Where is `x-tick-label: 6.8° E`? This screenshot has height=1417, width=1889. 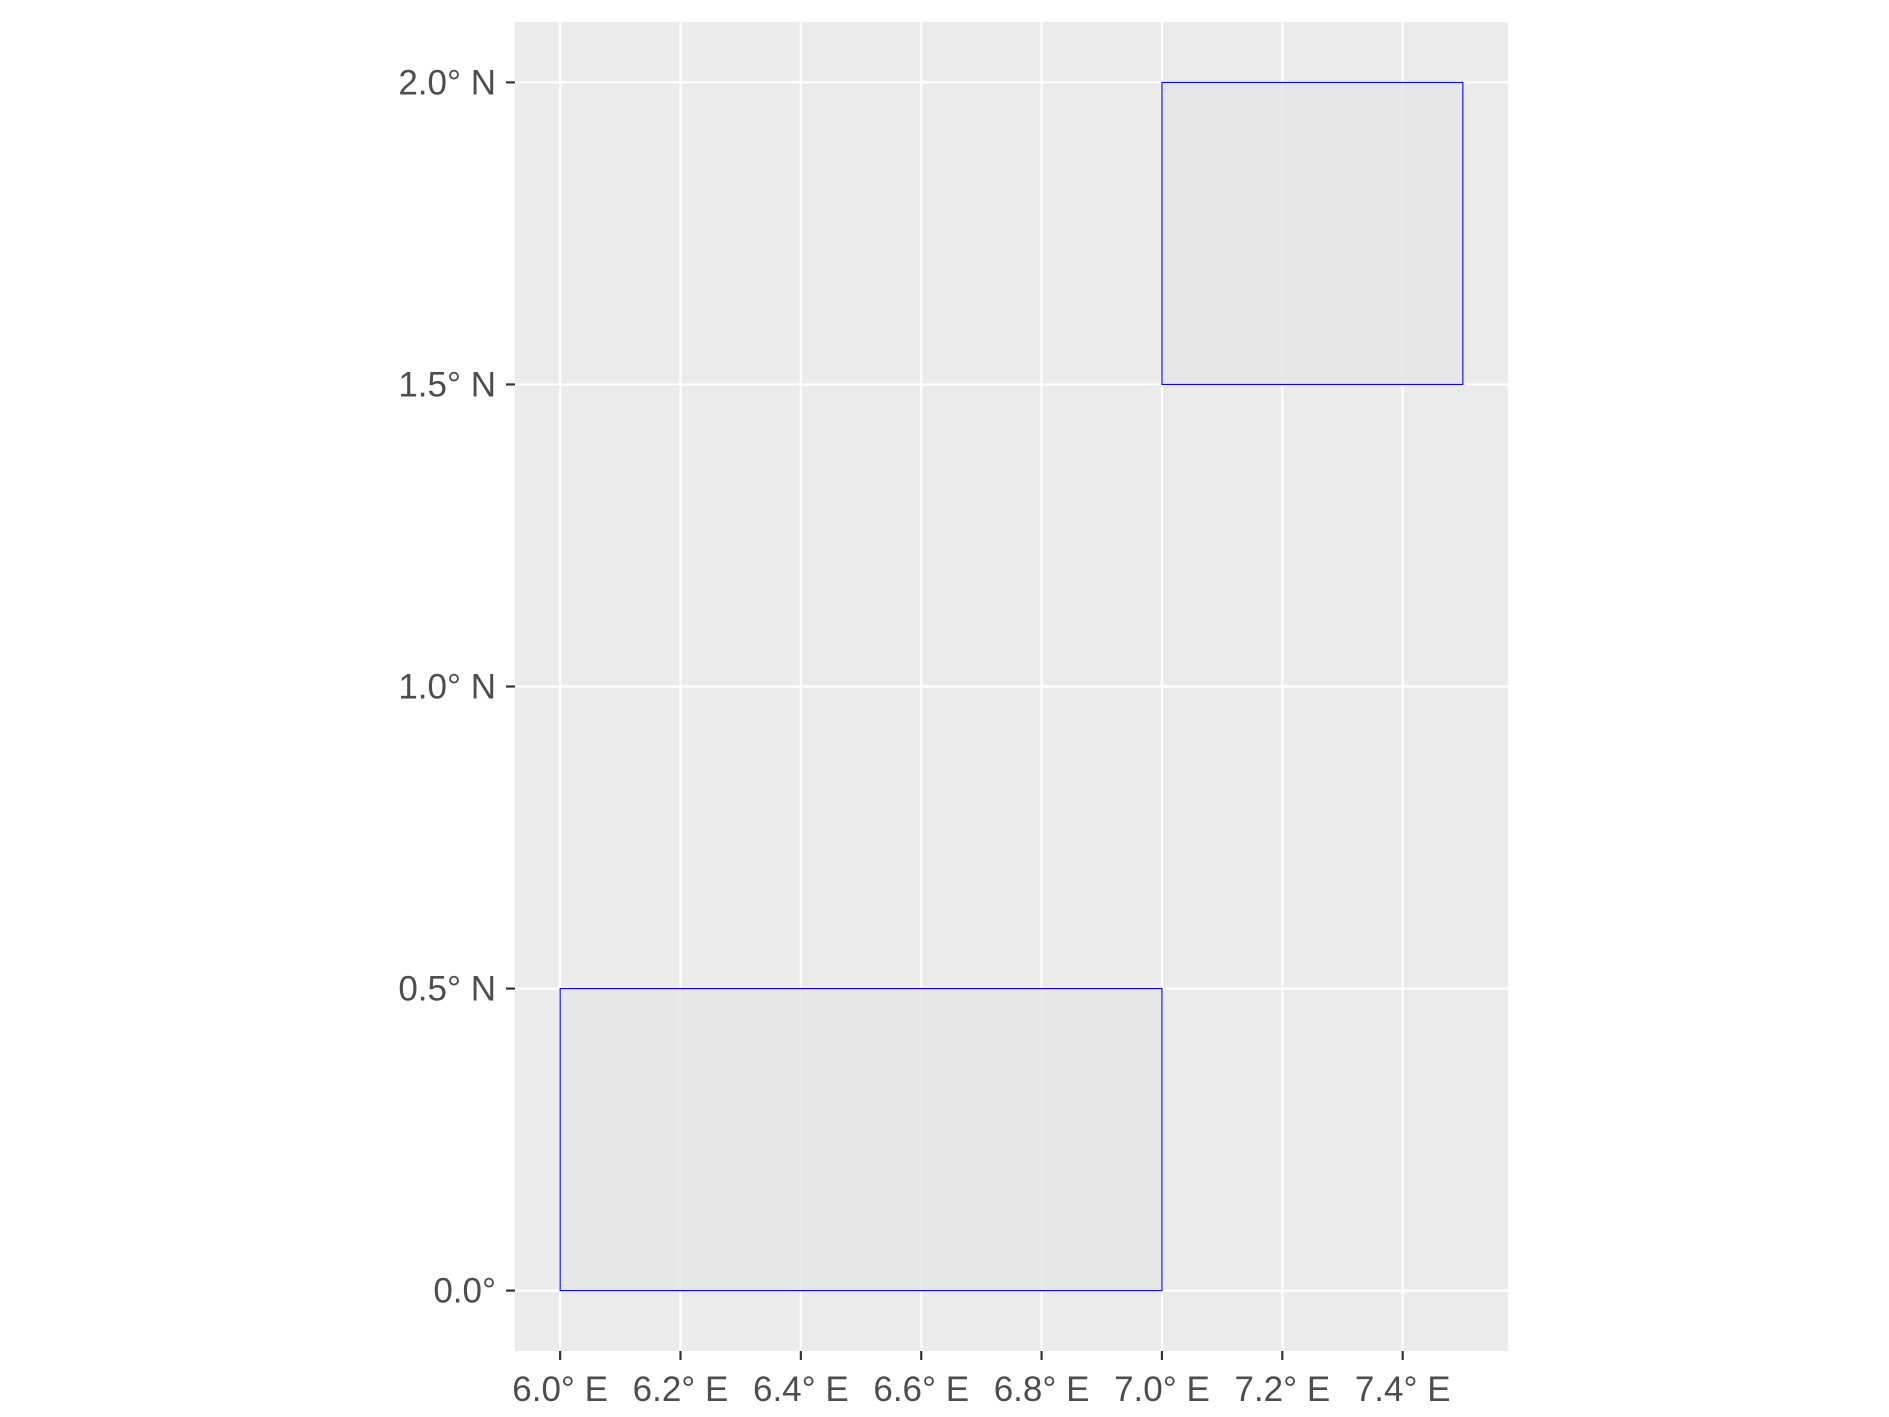
x-tick-label: 6.8° E is located at coordinates (1042, 1389).